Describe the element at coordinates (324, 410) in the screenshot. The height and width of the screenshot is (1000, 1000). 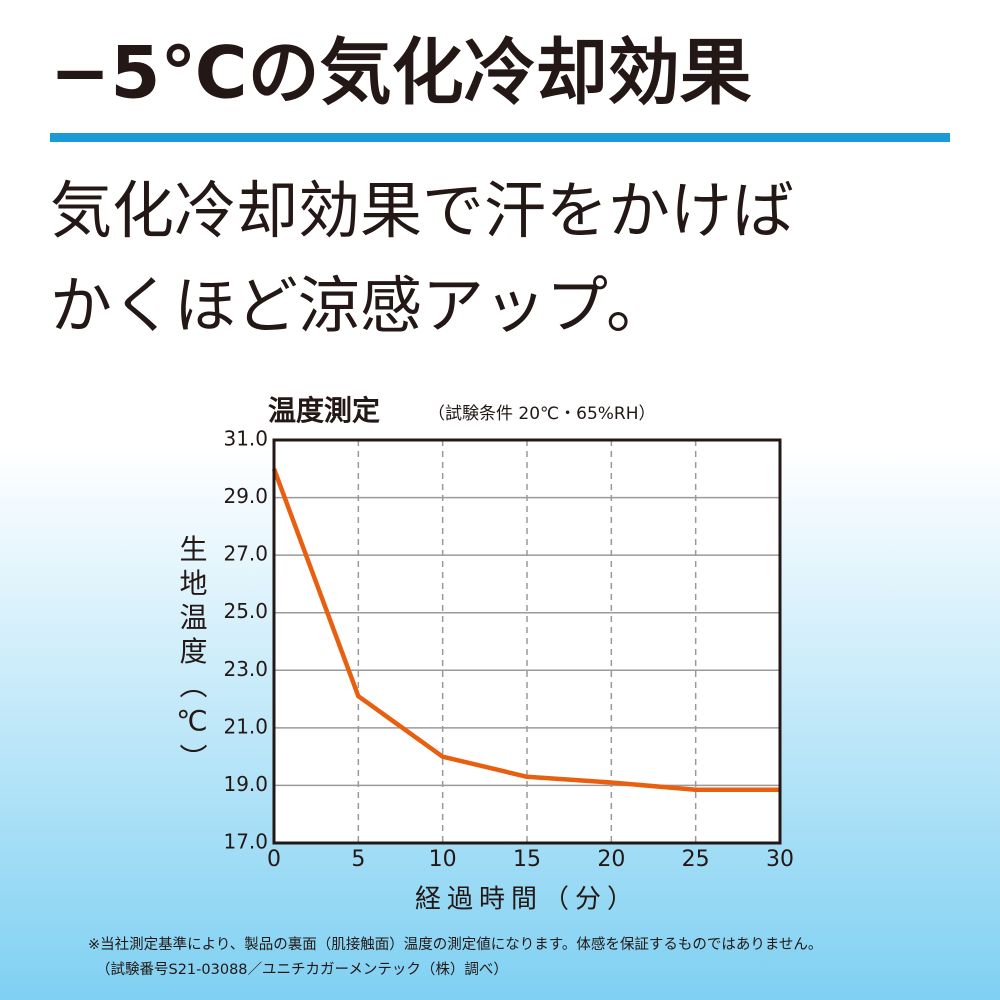
I see `chart-title: 温度測定` at that location.